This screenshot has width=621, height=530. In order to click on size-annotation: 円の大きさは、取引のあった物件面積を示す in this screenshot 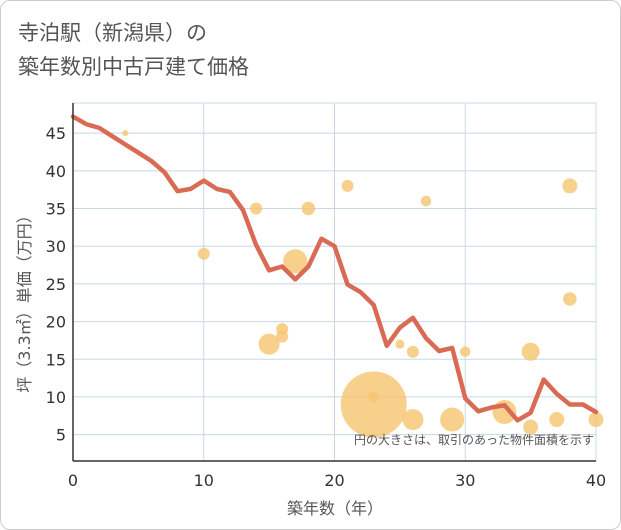, I will do `click(474, 439)`.